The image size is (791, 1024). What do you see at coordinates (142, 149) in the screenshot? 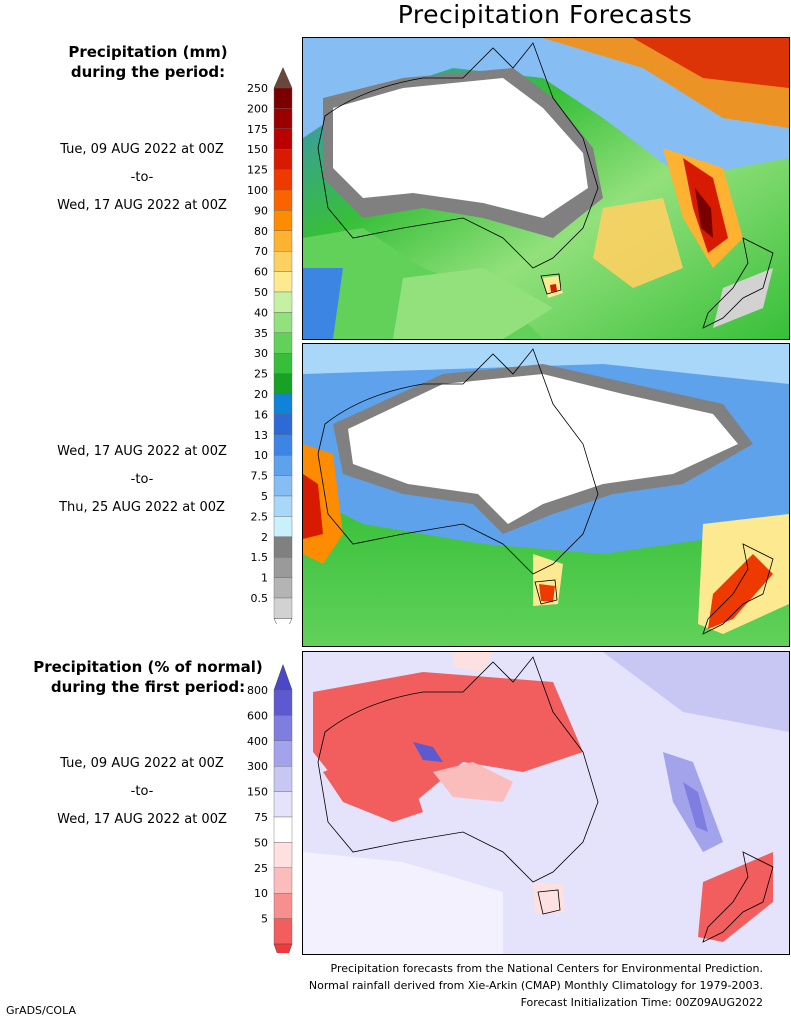
I see `period-1-start: Tue, 09 AUG 2022 at 00Z` at bounding box center [142, 149].